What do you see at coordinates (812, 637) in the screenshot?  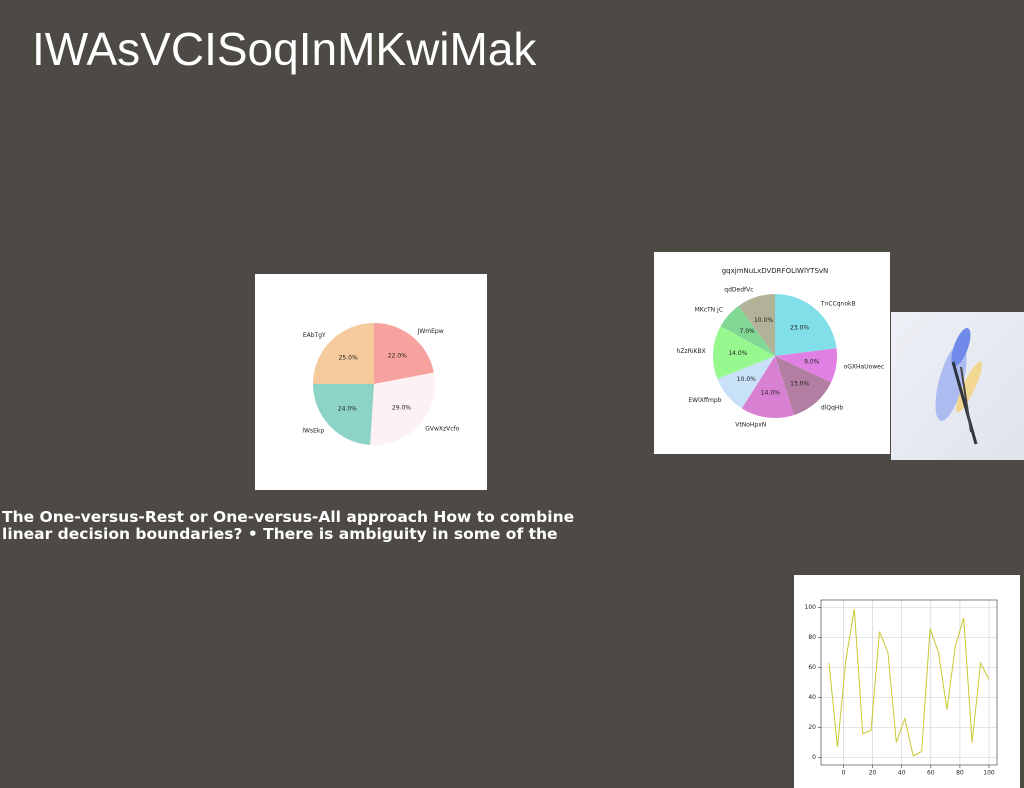 I see `y-tick-label: 80` at bounding box center [812, 637].